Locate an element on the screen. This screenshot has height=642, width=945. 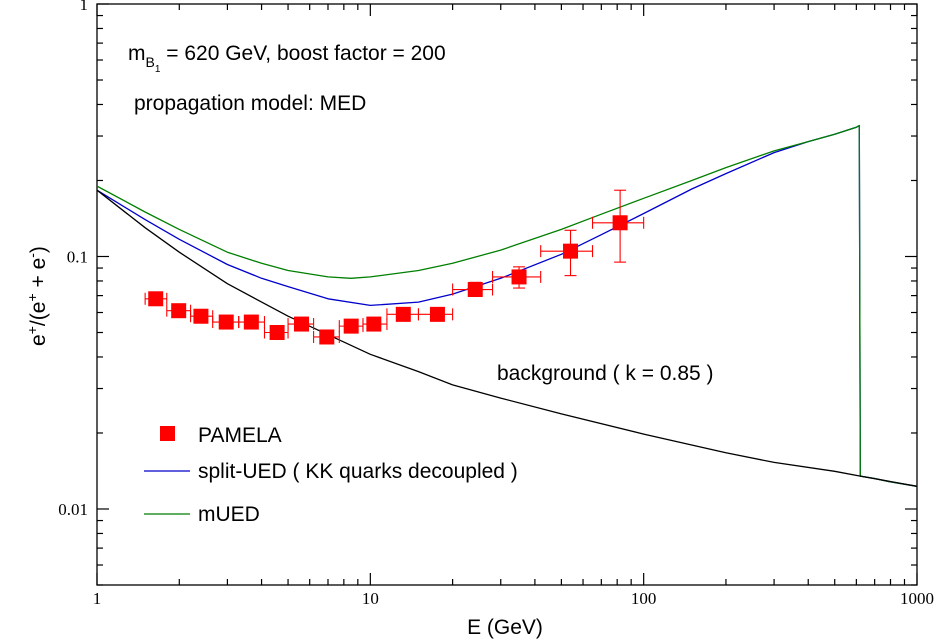
y-tick-label: 1 is located at coordinates (84, 7).